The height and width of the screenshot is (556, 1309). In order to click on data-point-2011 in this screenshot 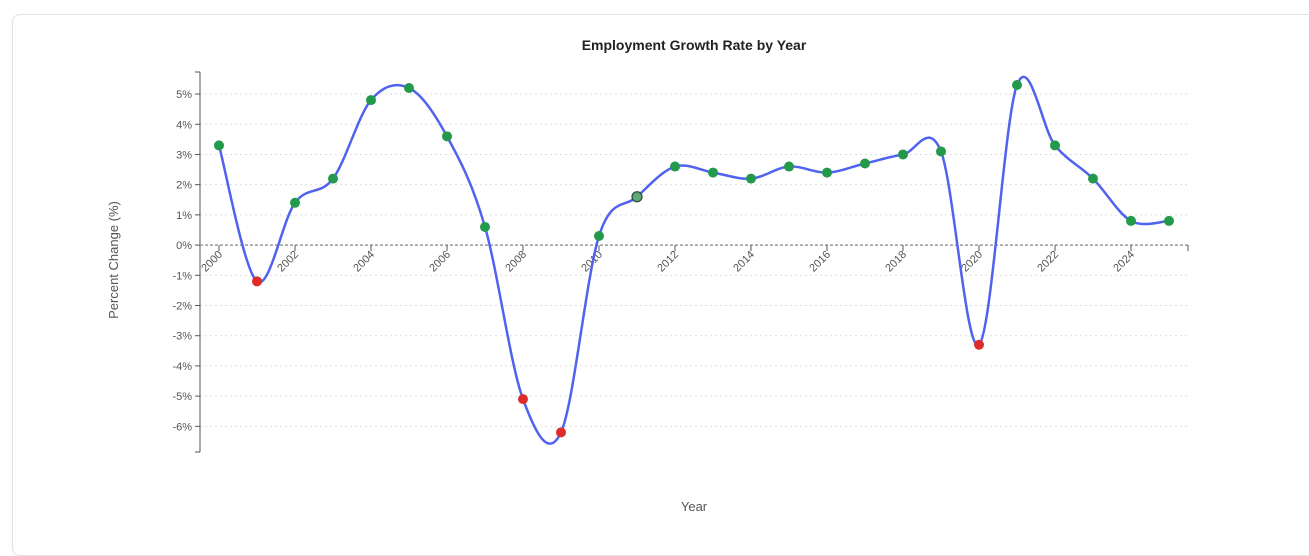, I will do `click(637, 197)`.